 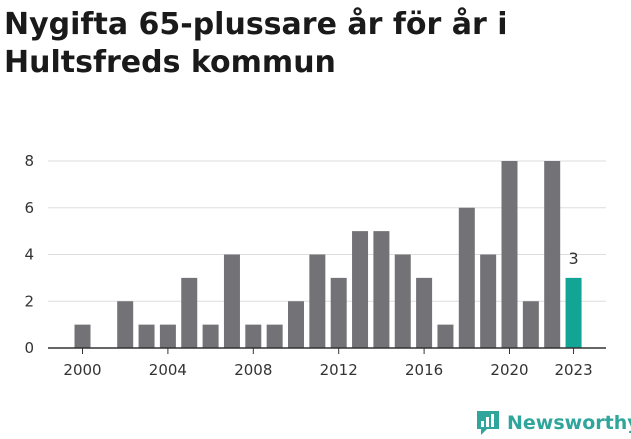 What do you see at coordinates (339, 370) in the screenshot?
I see `x-tick-label: 2012` at bounding box center [339, 370].